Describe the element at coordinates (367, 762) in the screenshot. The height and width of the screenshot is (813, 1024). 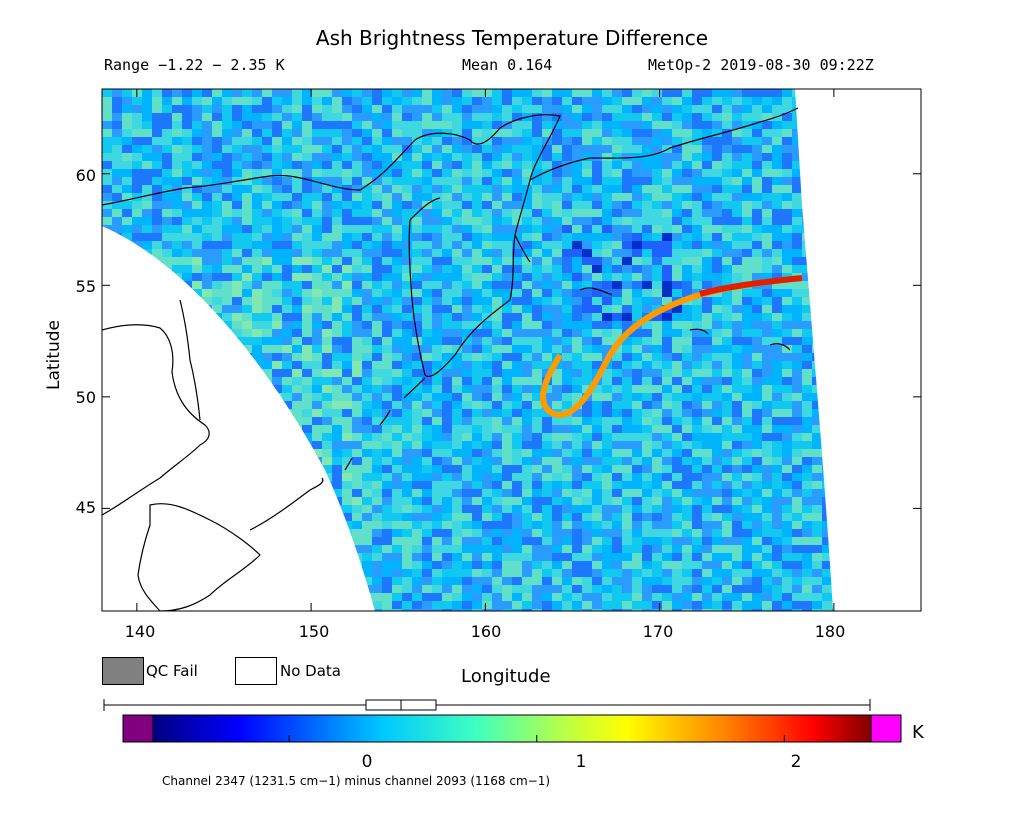
I see `colorbar-tick-label: 0` at that location.